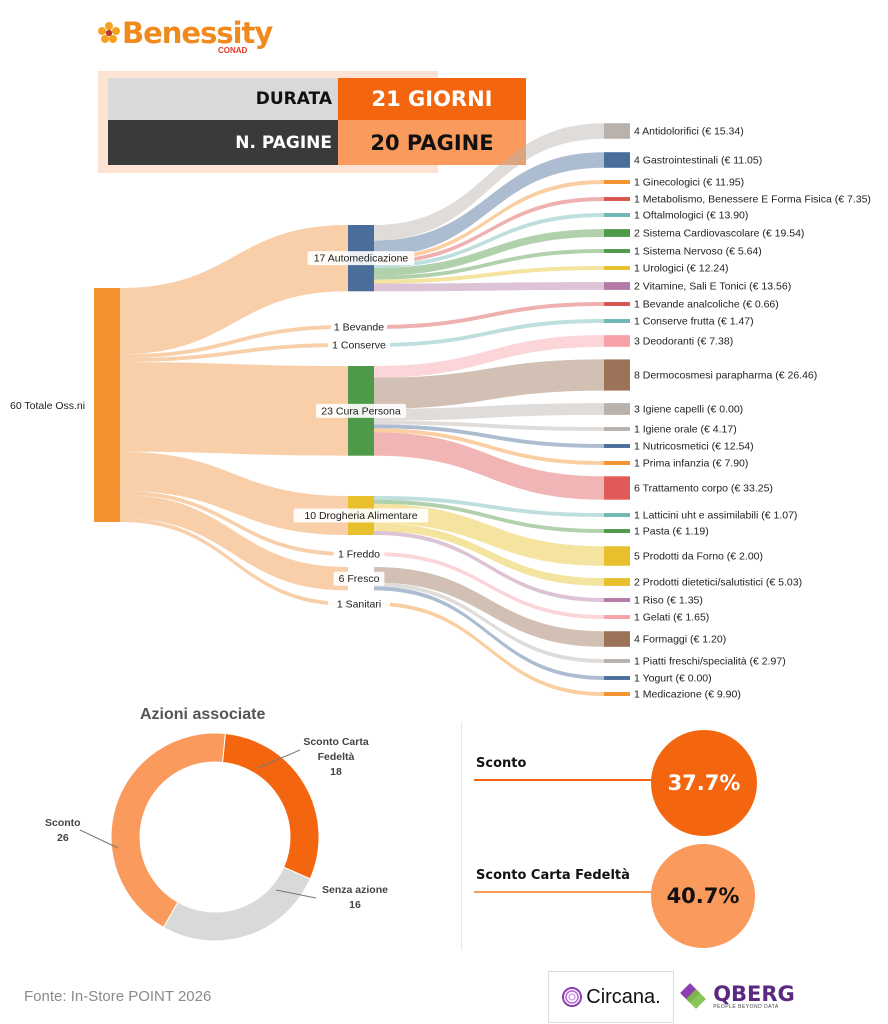  I want to click on category-label-bg-bev, so click(359, 326).